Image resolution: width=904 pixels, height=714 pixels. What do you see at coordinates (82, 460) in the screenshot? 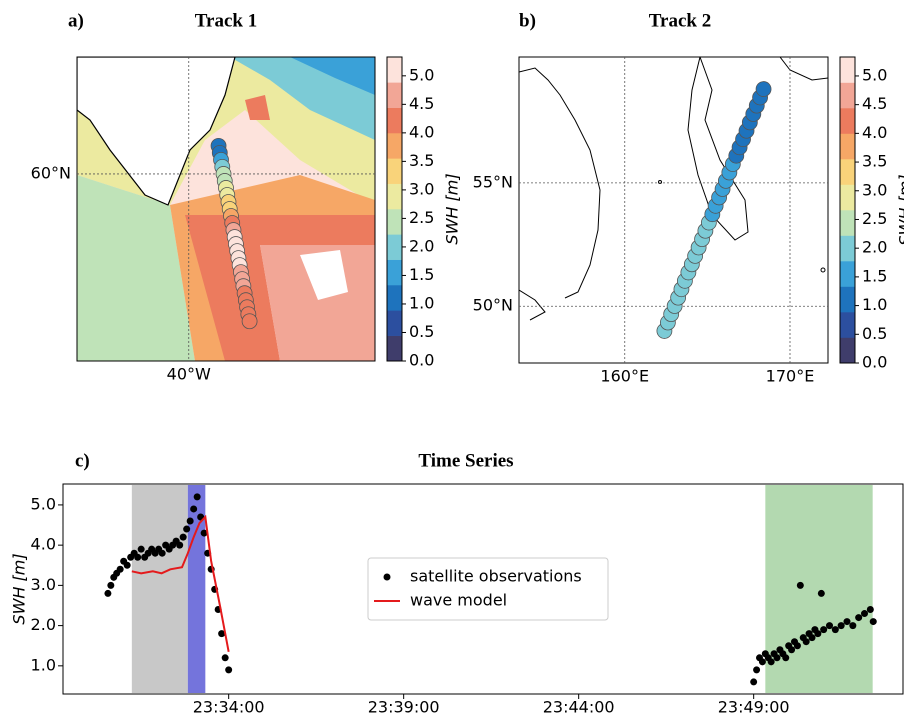
I see `panel-label: c)` at bounding box center [82, 460].